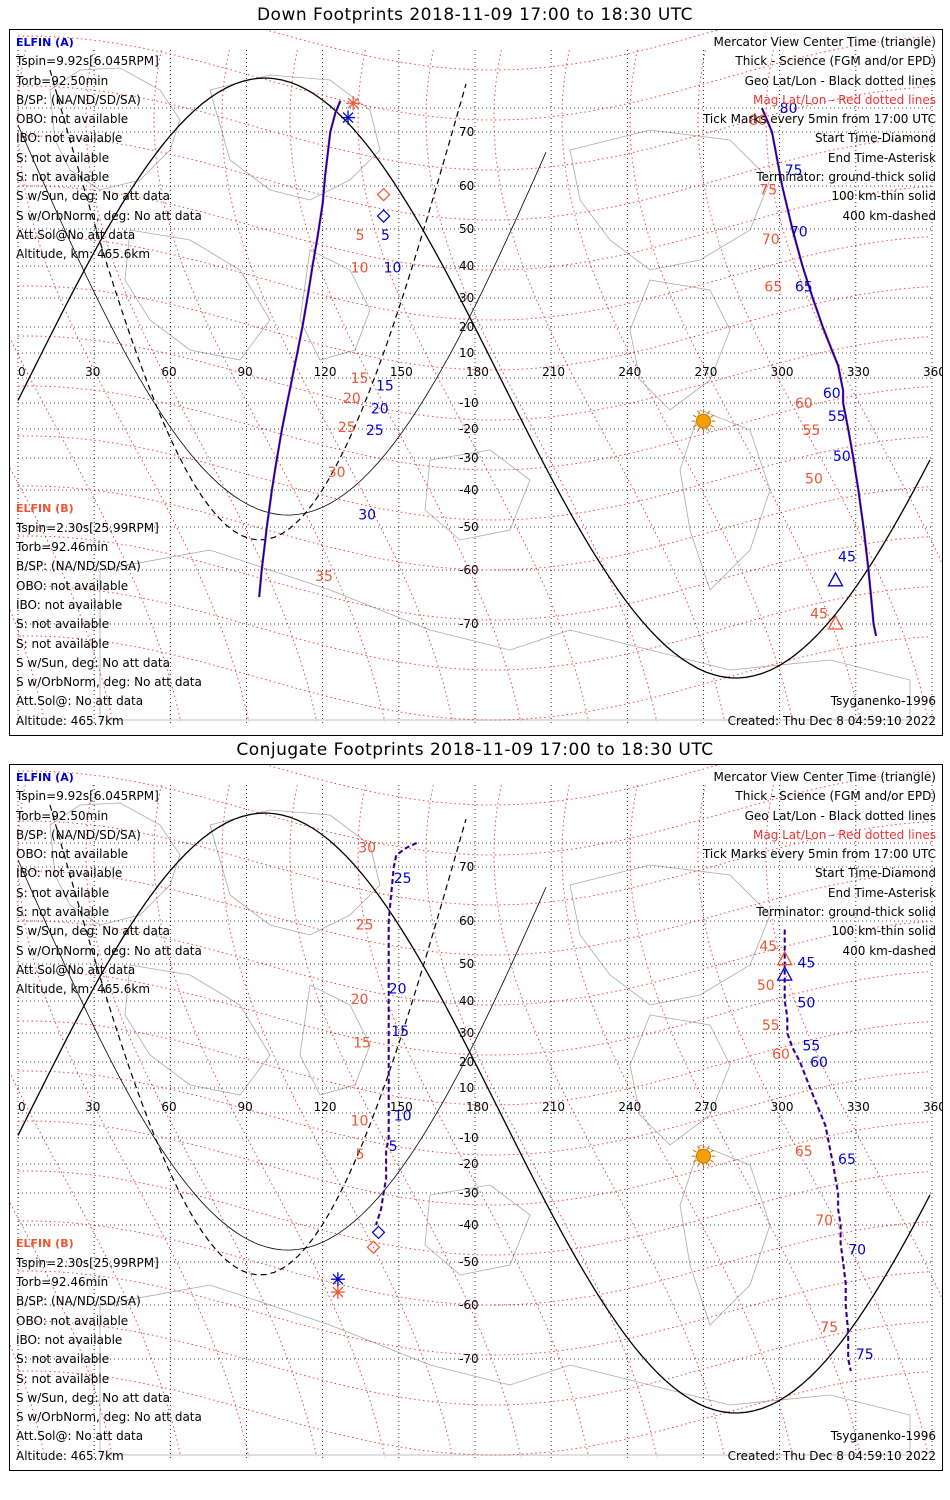 The image size is (950, 1500). I want to click on sat-a-line: S w/Sun, deg: No att data, so click(93, 931).